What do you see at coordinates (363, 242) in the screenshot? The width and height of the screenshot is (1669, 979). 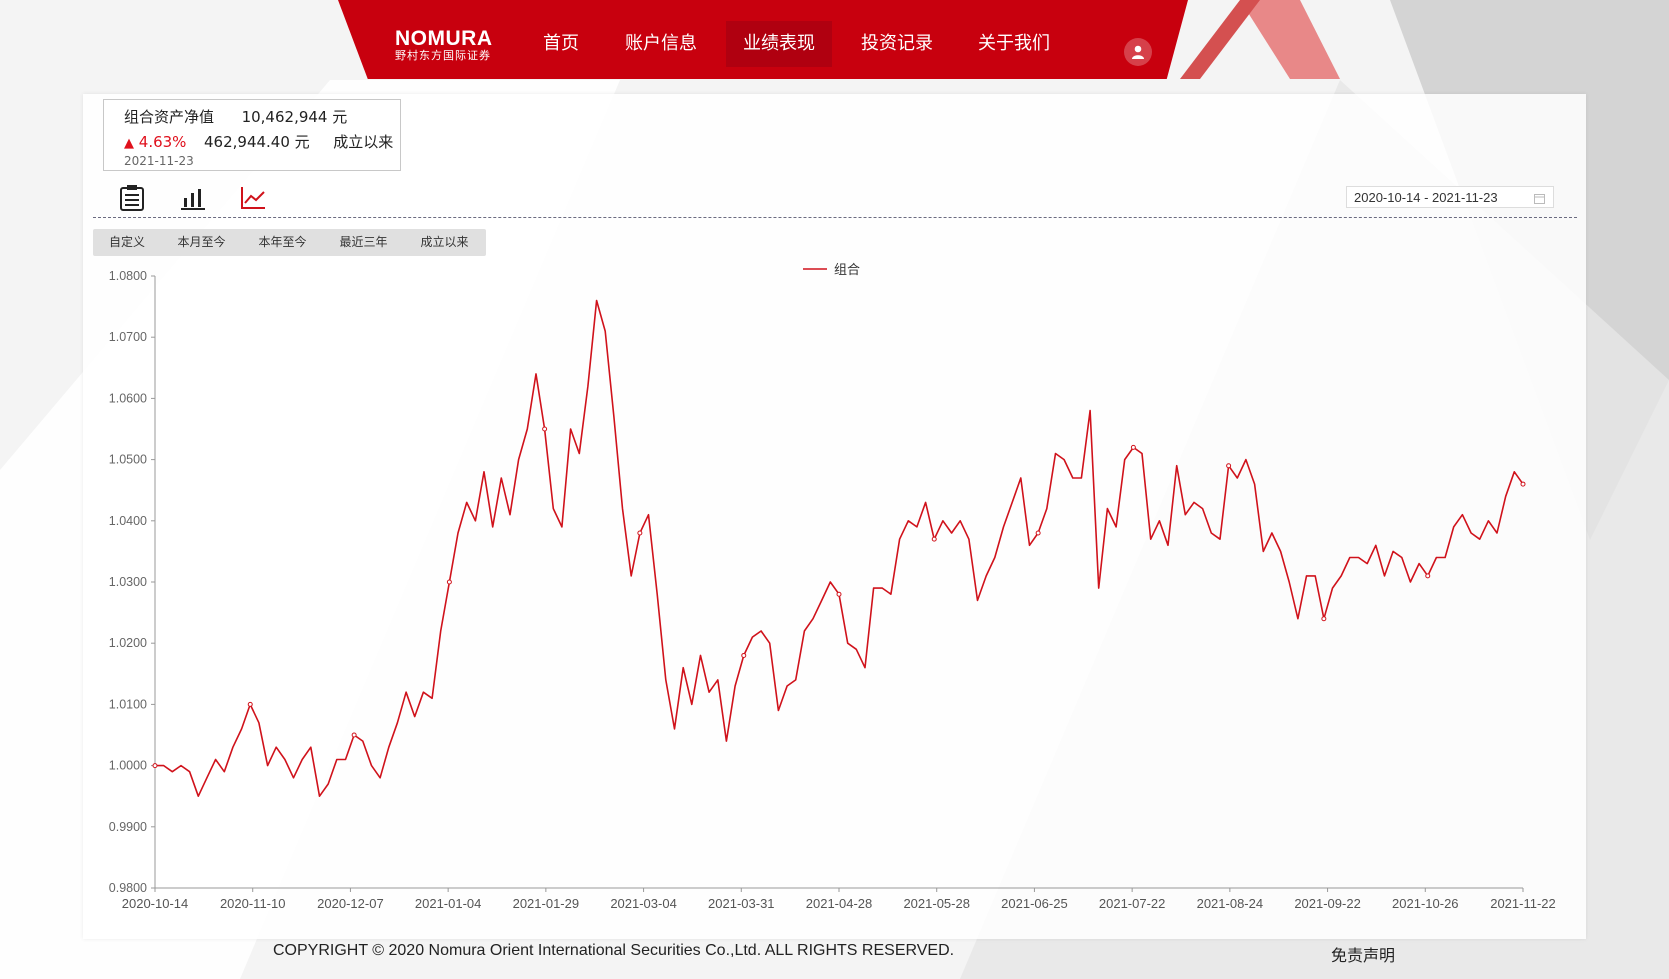 I see `range-tab-last-three-years: 最近三年` at bounding box center [363, 242].